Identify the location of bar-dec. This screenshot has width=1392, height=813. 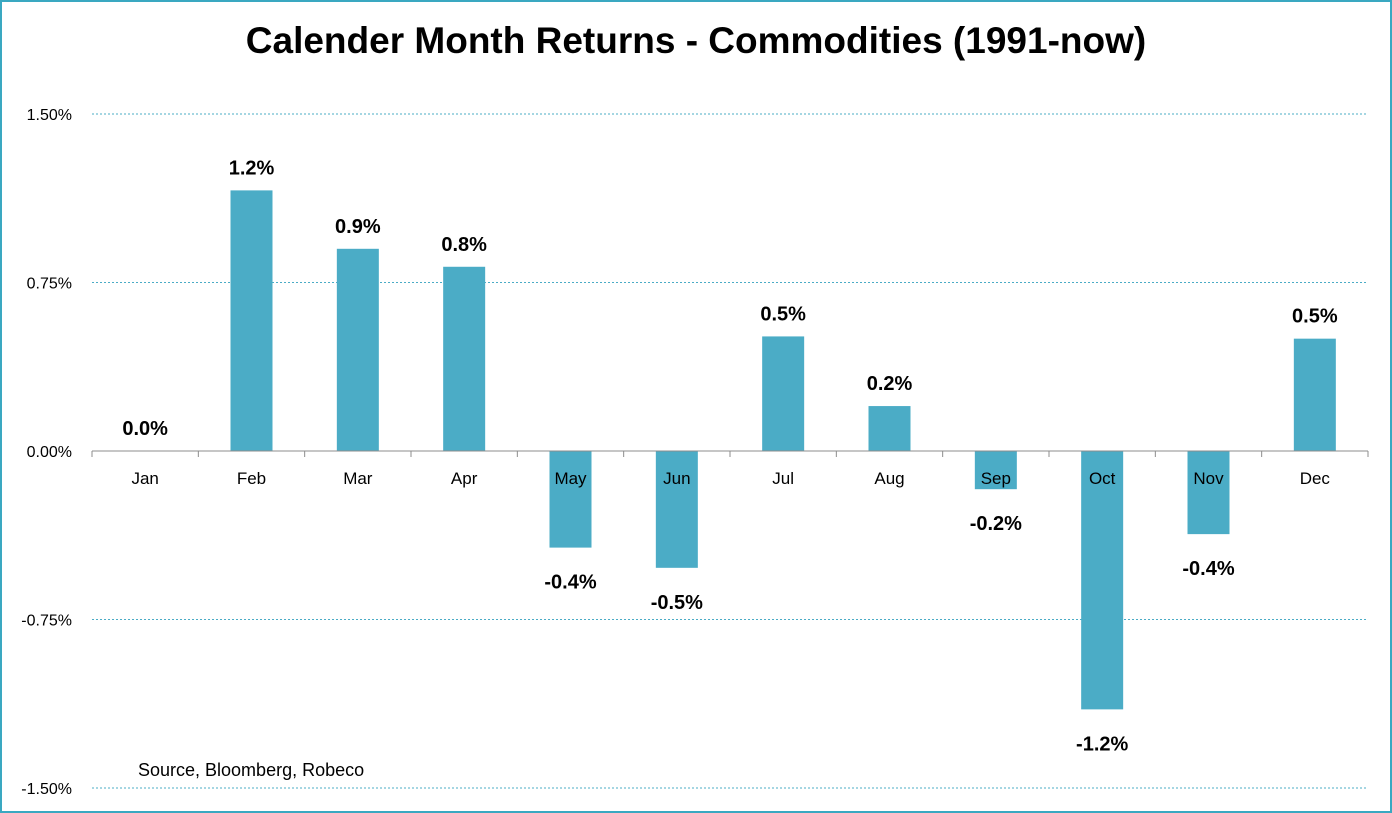
(1314, 394).